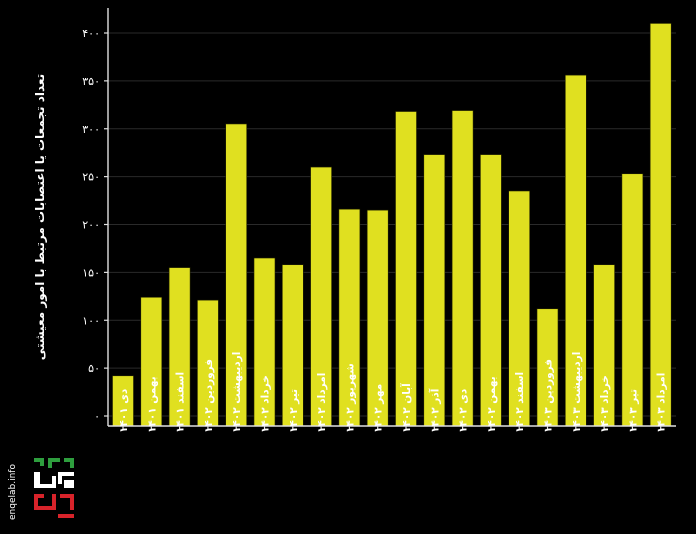 This screenshot has width=696, height=534. What do you see at coordinates (379, 408) in the screenshot?
I see `x-tick-label: مهر ۱۴۰۲` at bounding box center [379, 408].